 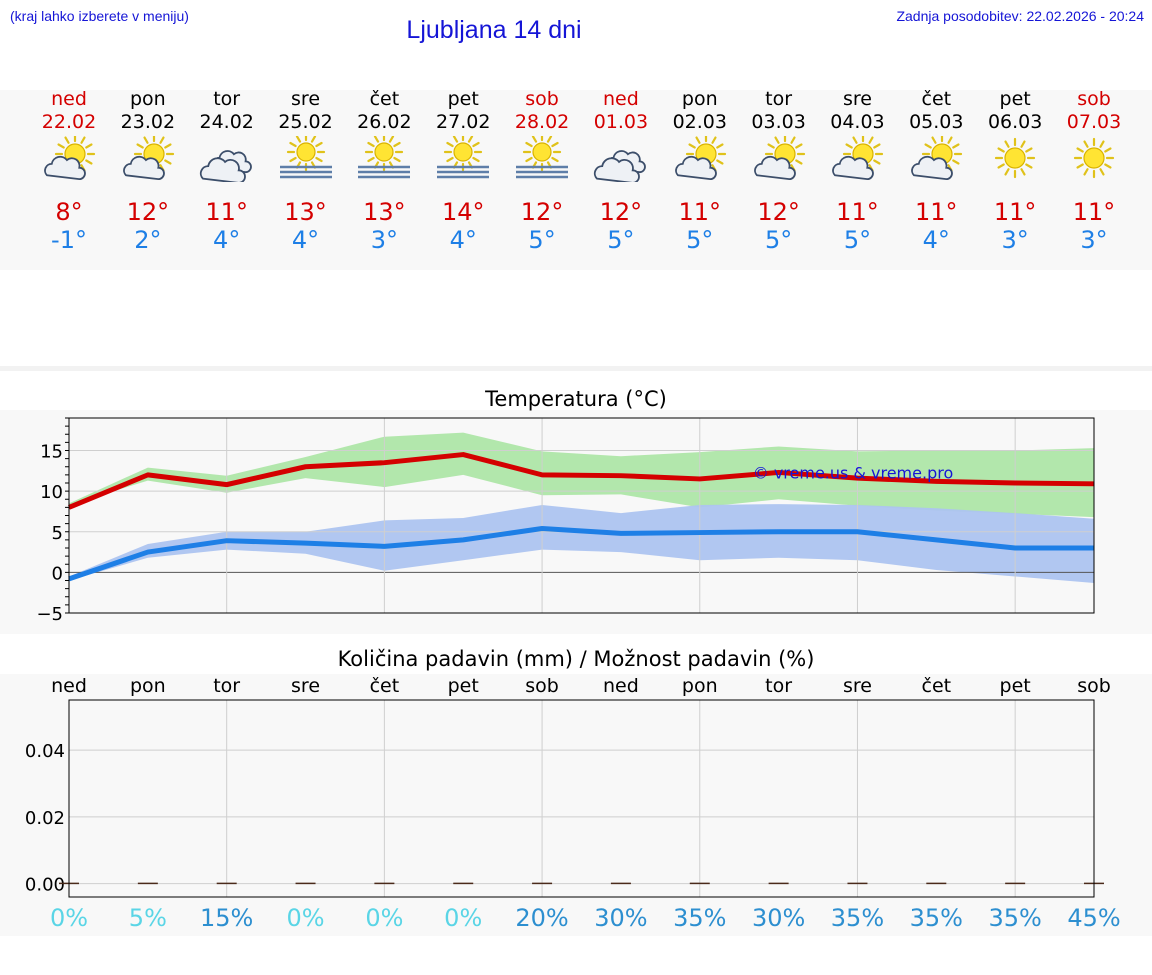 What do you see at coordinates (1094, 918) in the screenshot?
I see `precipitation-probability: 45%` at bounding box center [1094, 918].